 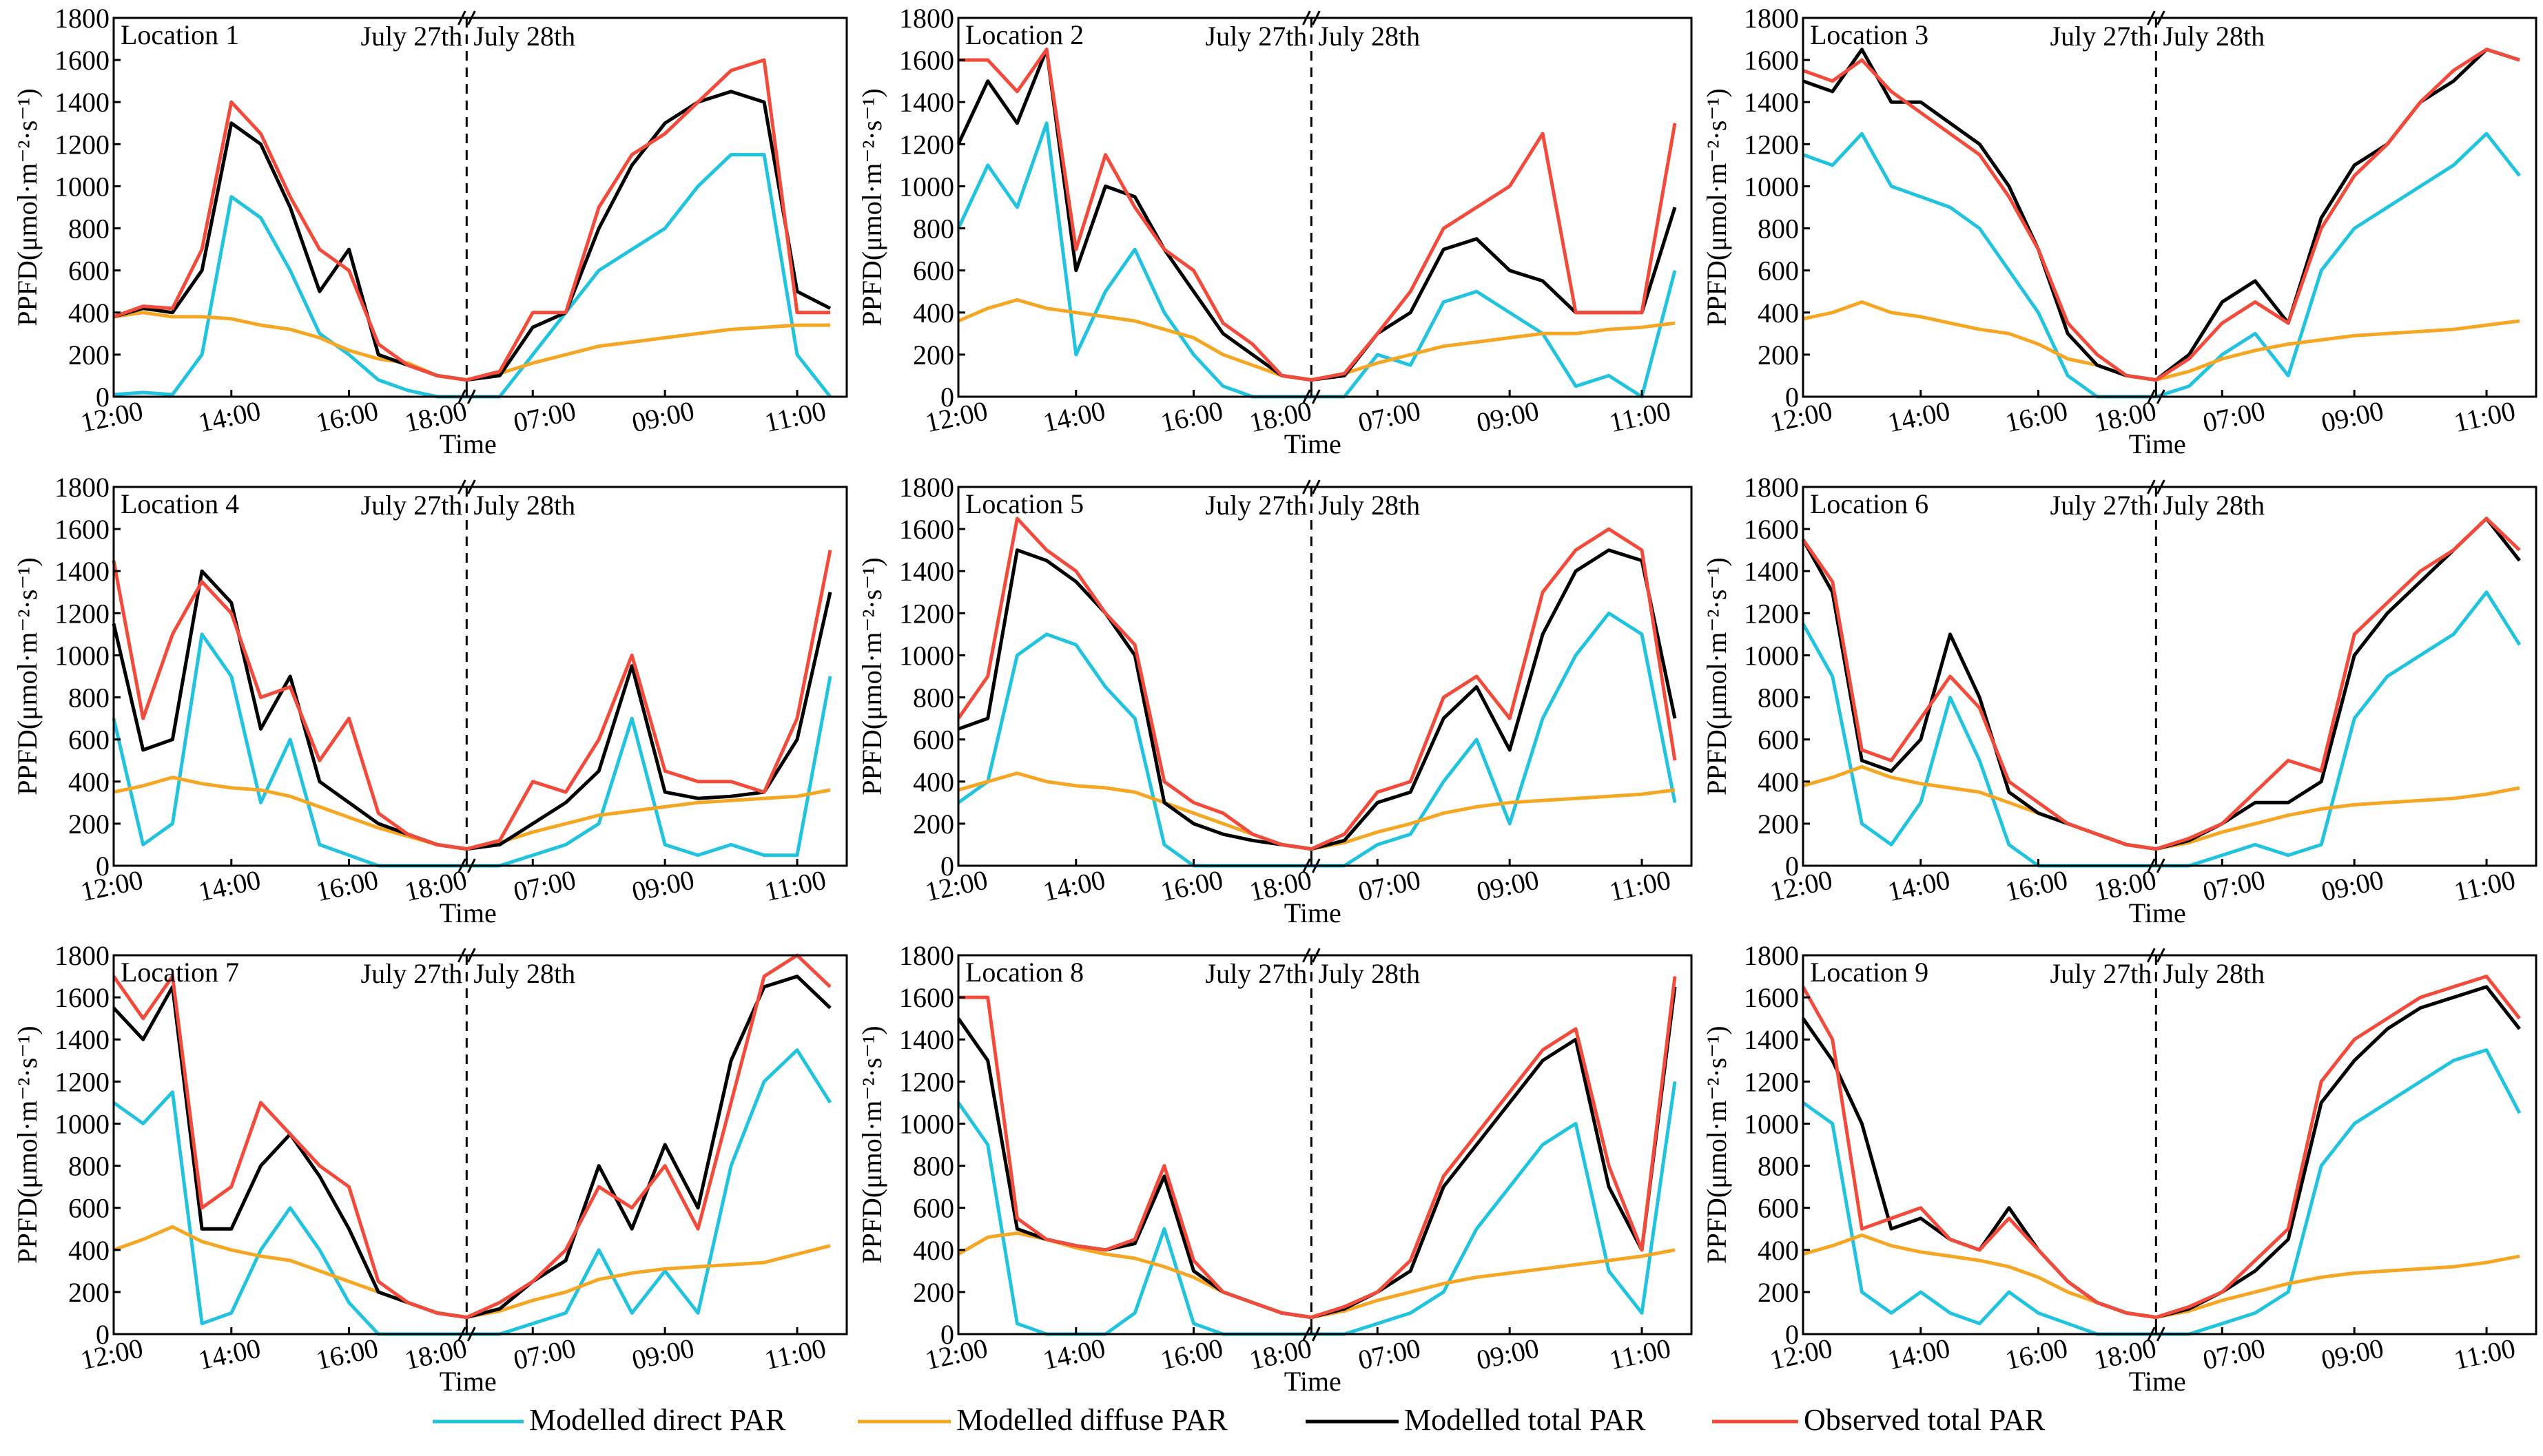 What do you see at coordinates (657, 1420) in the screenshot?
I see `legend-label-direct: Modelled direct PAR` at bounding box center [657, 1420].